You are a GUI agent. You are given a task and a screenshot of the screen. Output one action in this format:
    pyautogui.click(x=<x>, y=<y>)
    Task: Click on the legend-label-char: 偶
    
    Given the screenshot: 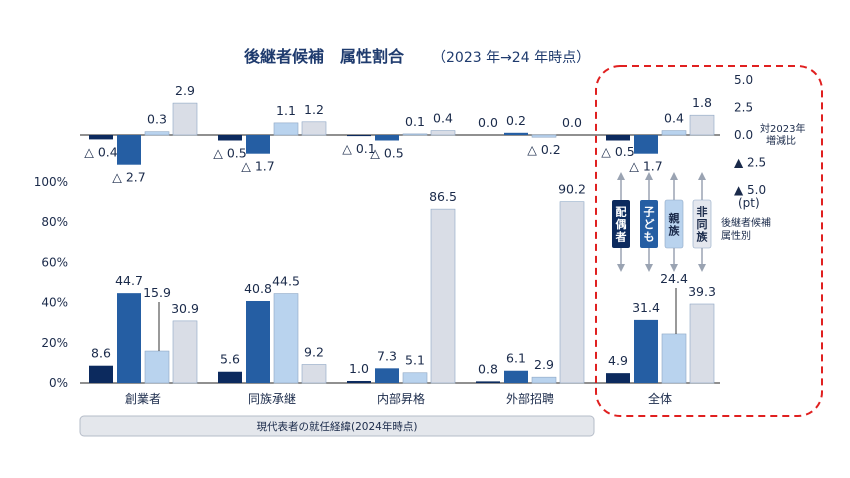 What is the action you would take?
    pyautogui.click(x=621, y=224)
    